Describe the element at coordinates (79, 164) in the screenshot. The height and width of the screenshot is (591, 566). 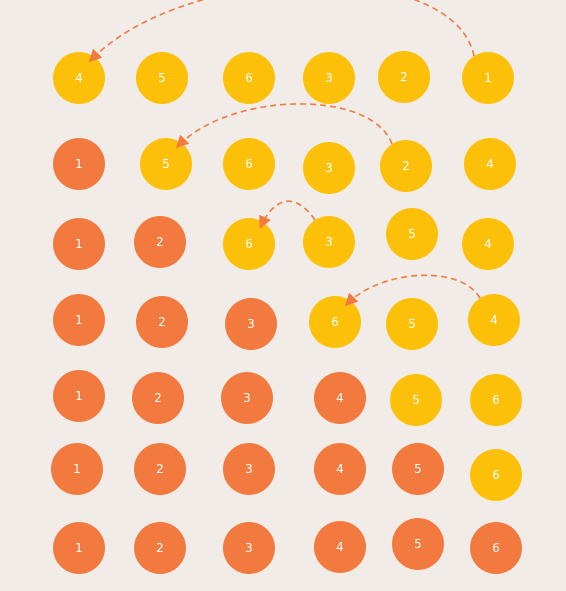
I see `ball-r2-c1-sorted: 1` at that location.